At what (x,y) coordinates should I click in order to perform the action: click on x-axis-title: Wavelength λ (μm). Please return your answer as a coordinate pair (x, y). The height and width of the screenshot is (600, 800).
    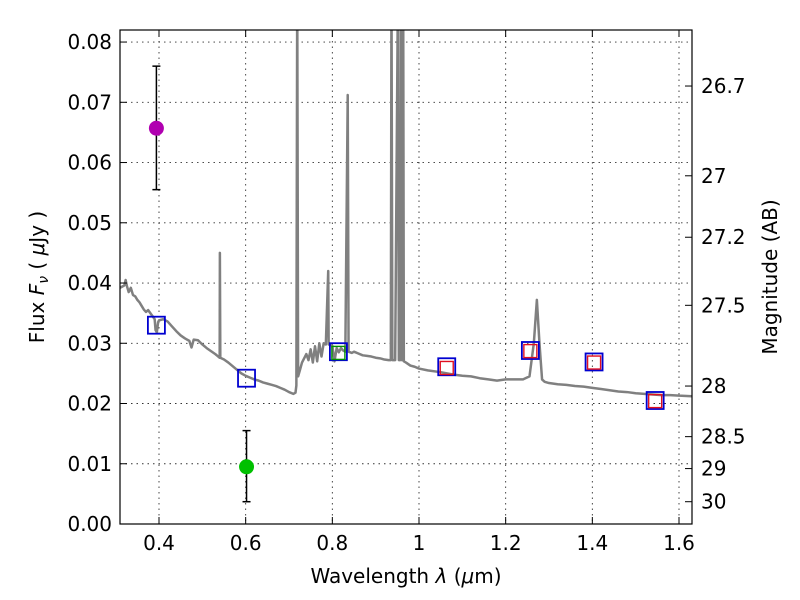
    Looking at the image, I should click on (405, 576).